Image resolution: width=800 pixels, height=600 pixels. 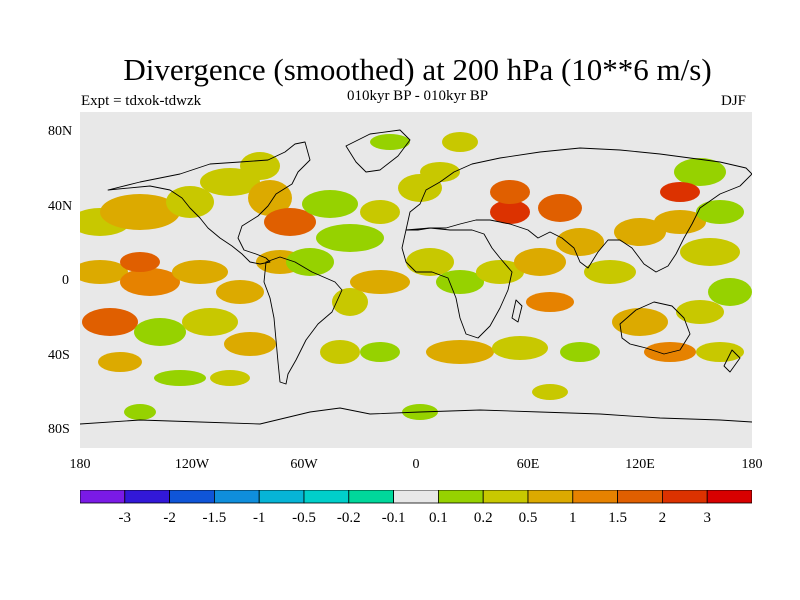 What do you see at coordinates (417, 96) in the screenshot?
I see `chart-subtitle: 010kyr BP - 010kyr BP` at bounding box center [417, 96].